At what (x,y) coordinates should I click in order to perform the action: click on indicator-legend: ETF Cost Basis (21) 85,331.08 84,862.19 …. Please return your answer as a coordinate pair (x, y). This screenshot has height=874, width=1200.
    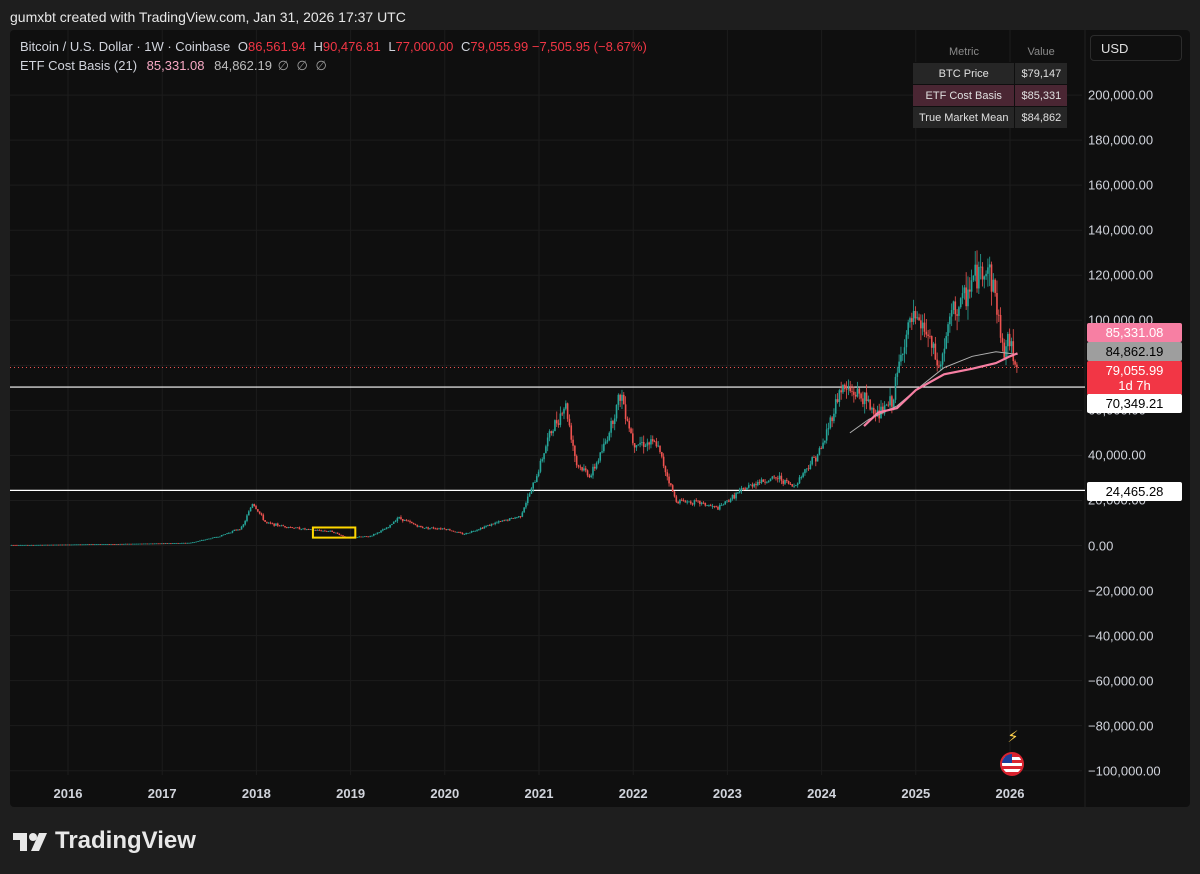
    Looking at the image, I should click on (174, 66).